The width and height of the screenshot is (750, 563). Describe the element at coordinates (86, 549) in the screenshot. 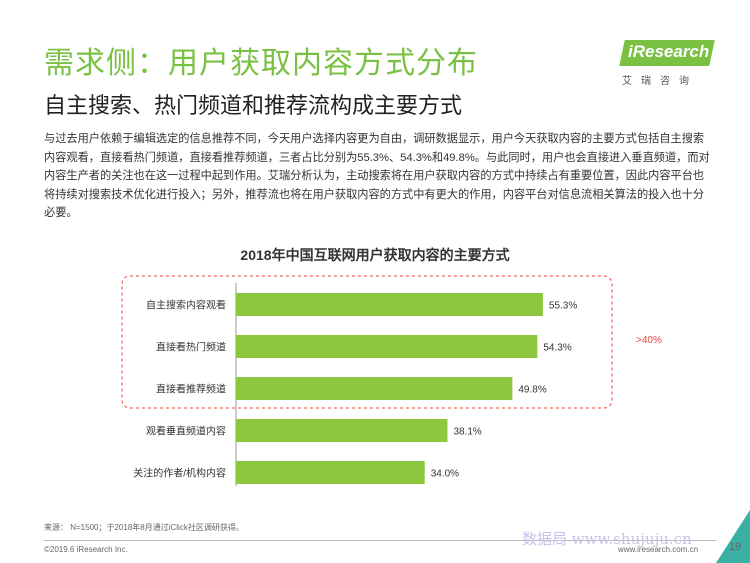

I see `copyright: ©2019.6 iResearch Inc.` at that location.